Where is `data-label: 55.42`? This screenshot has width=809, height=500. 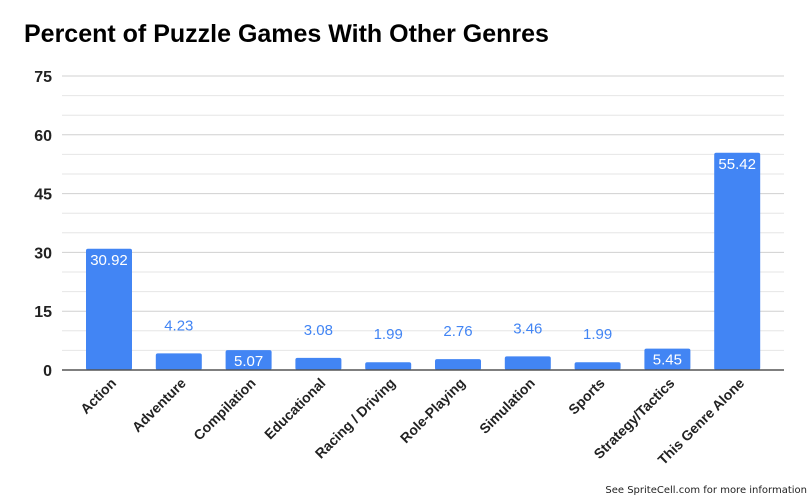 data-label: 55.42 is located at coordinates (737, 164).